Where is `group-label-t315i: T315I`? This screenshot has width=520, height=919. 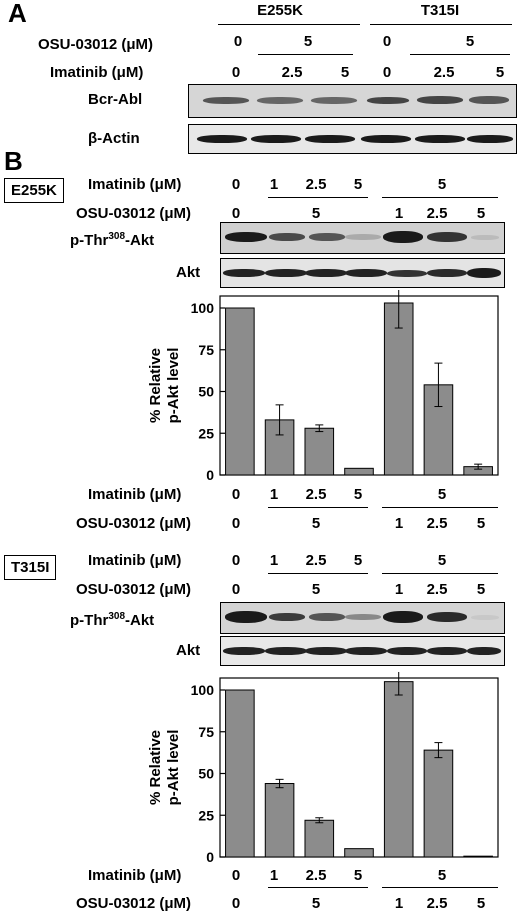
group-label-t315i: T315I is located at coordinates (440, 10).